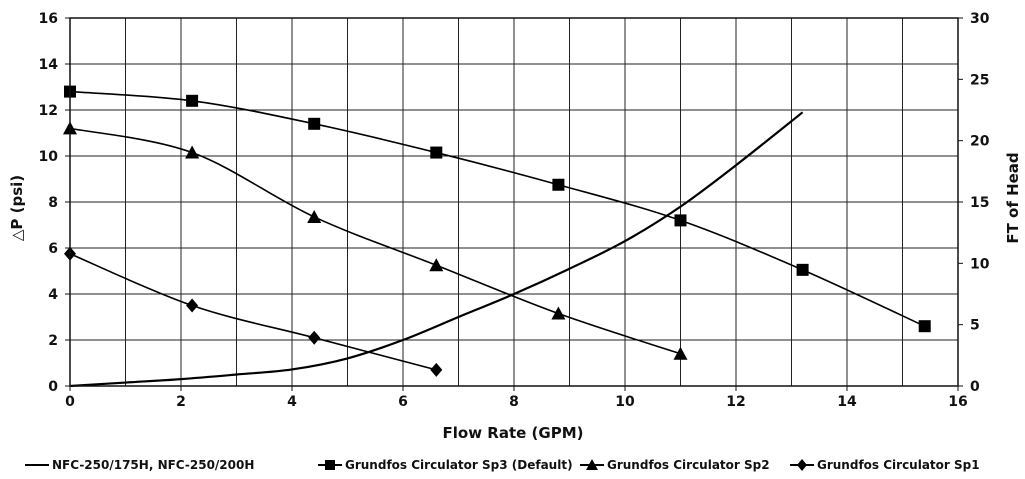 The image size is (1025, 479). I want to click on y2-tick-label: 10, so click(980, 264).